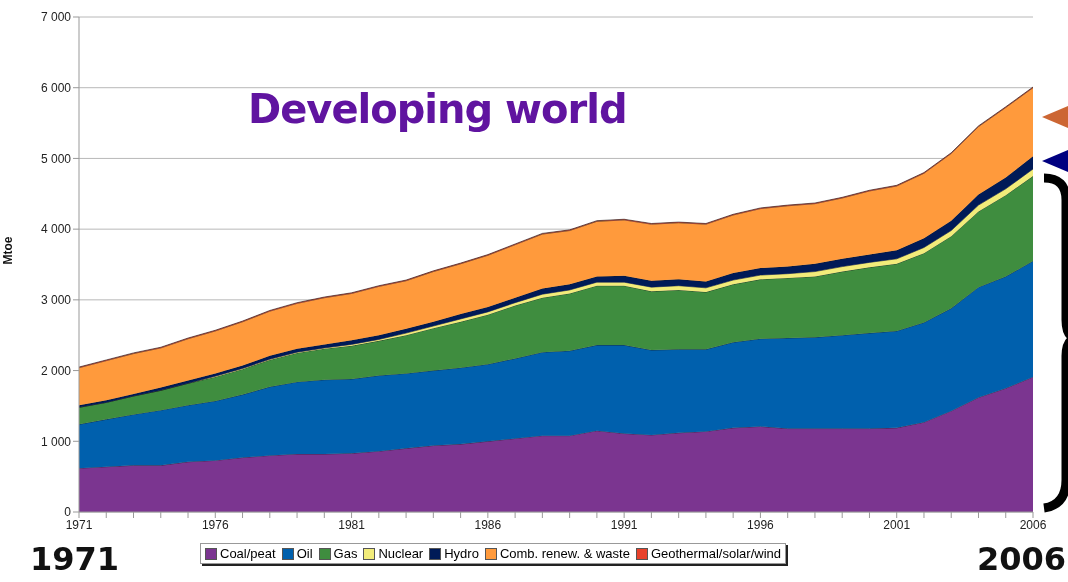 This screenshot has width=1068, height=582. Describe the element at coordinates (56, 87) in the screenshot. I see `y-tick-label: 6 000` at that location.